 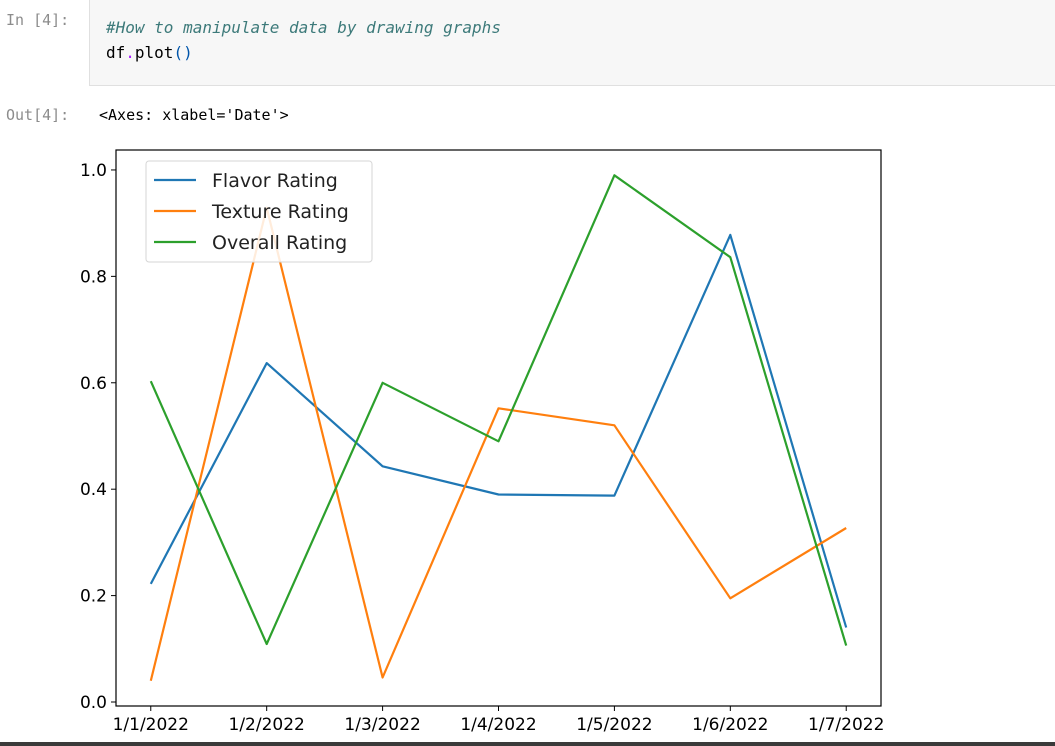 What do you see at coordinates (116, 52) in the screenshot?
I see `code-object: df` at bounding box center [116, 52].